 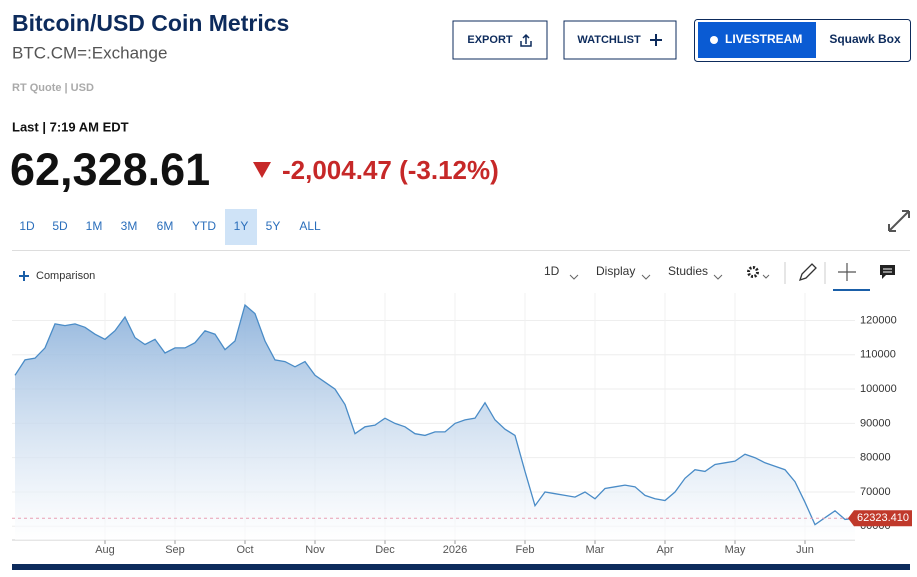 I want to click on y-tick-label: 70000, so click(x=875, y=492).